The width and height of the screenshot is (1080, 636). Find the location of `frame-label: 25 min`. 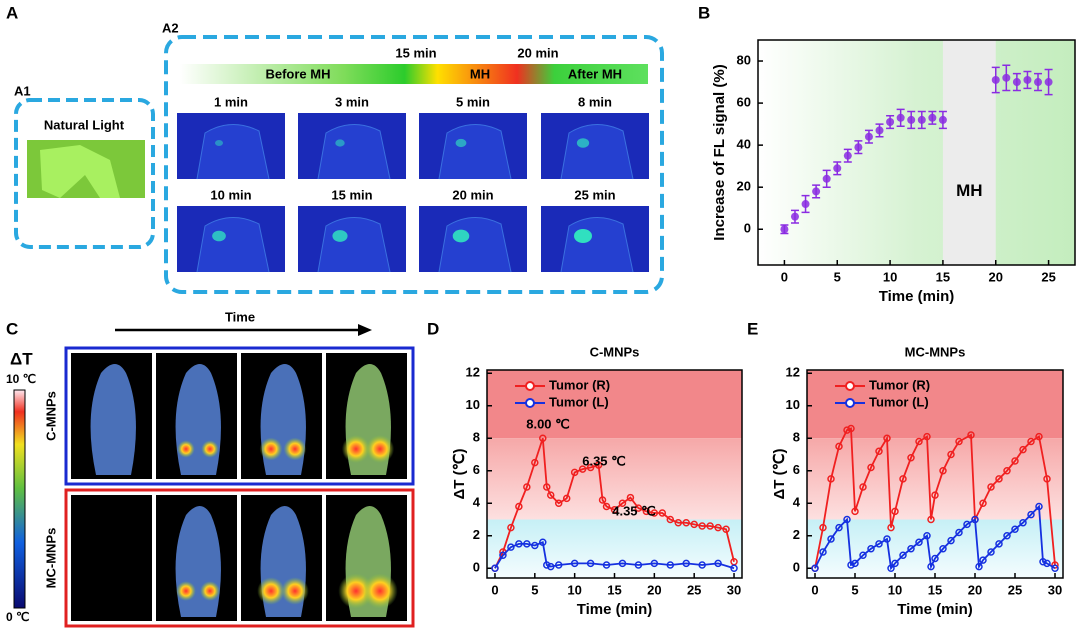

frame-label: 25 min is located at coordinates (594, 194).